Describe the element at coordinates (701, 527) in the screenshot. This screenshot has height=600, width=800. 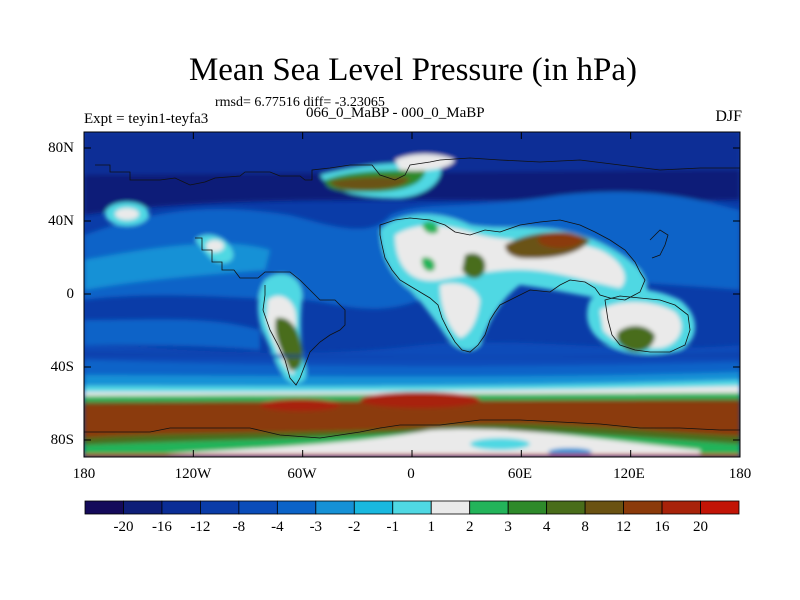
I see `colorbar-label: 20` at that location.